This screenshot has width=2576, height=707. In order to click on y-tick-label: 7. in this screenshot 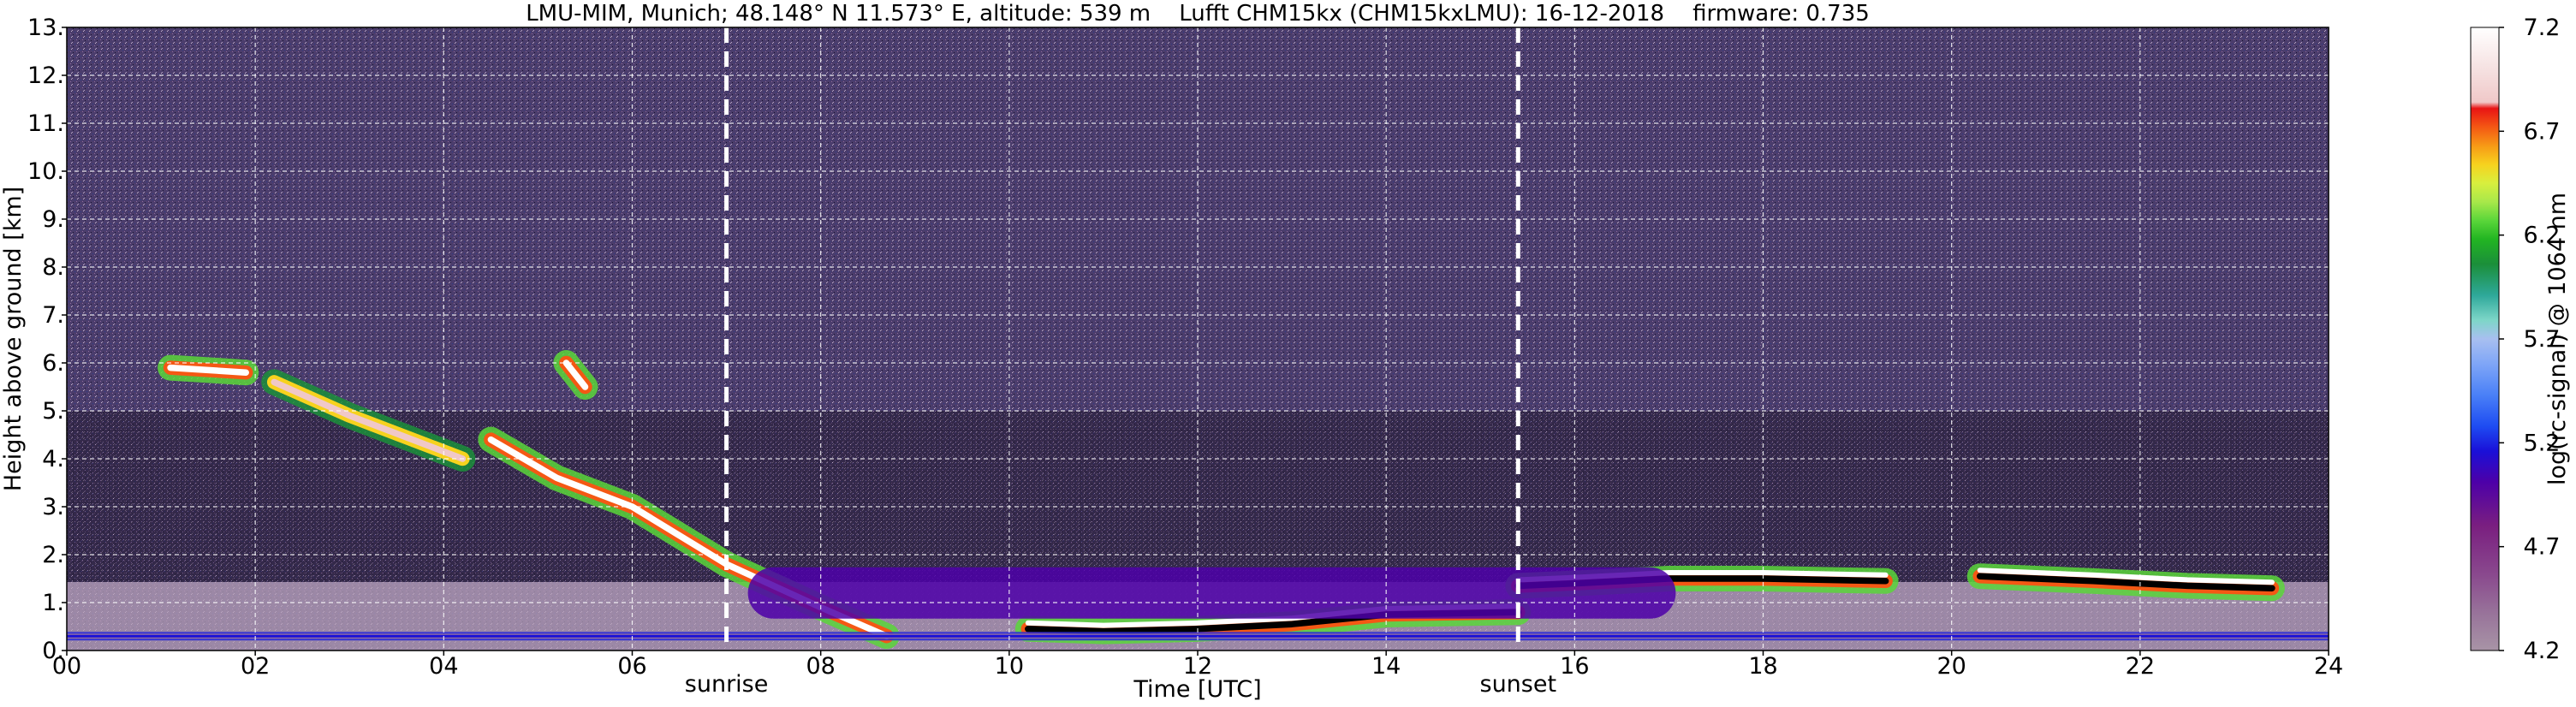, I will do `click(53, 315)`.